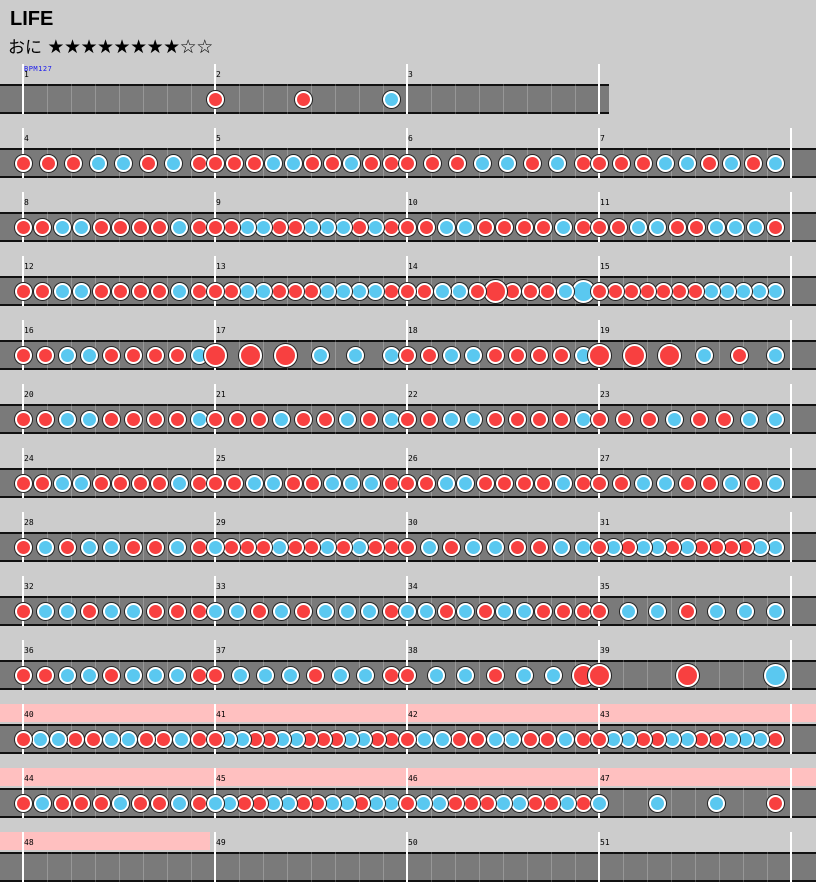  What do you see at coordinates (29, 842) in the screenshot?
I see `measure-number: 48` at bounding box center [29, 842].